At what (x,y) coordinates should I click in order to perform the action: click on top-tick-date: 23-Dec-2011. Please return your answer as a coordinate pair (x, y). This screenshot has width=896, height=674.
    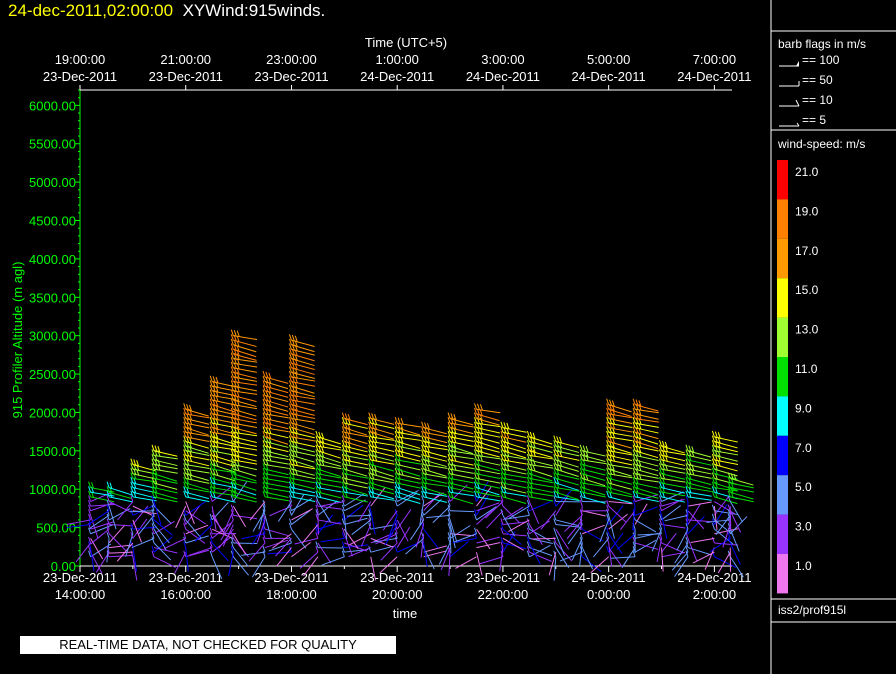
    Looking at the image, I should click on (80, 76).